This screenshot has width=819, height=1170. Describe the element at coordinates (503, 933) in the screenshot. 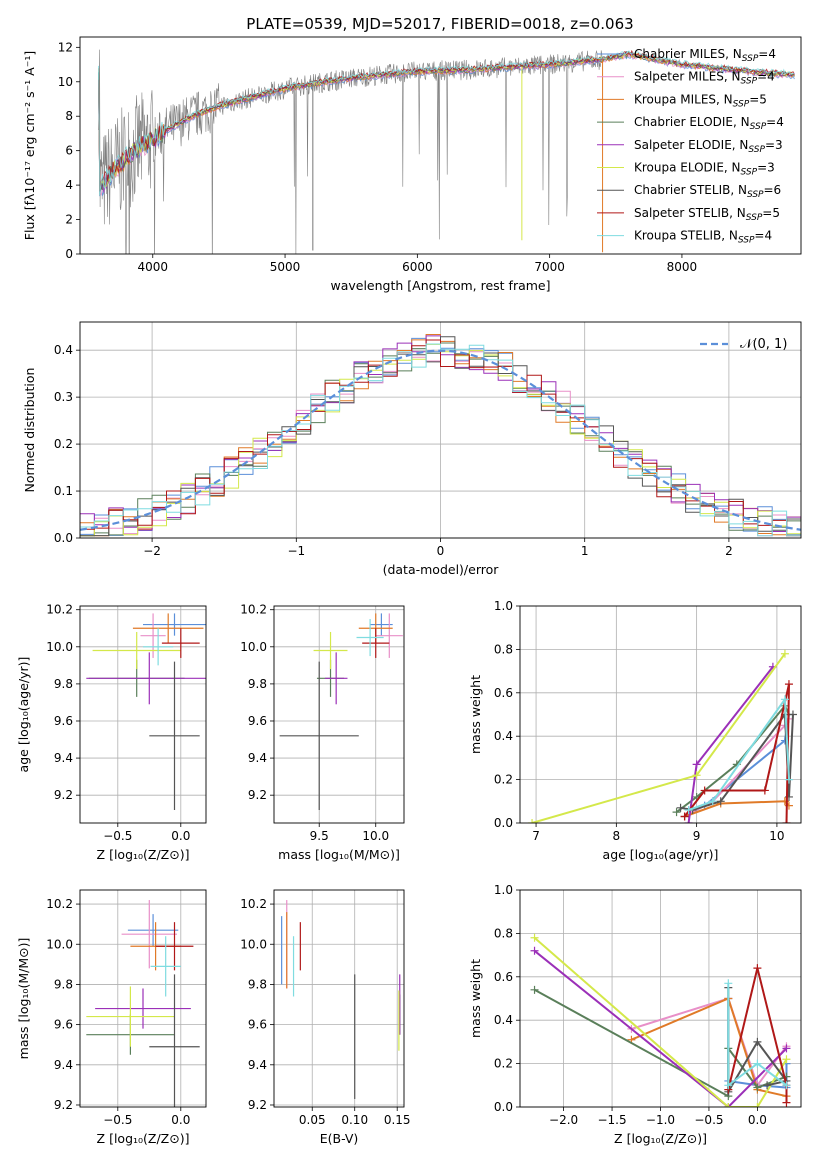

I see `y-tick-label: 0.8` at that location.